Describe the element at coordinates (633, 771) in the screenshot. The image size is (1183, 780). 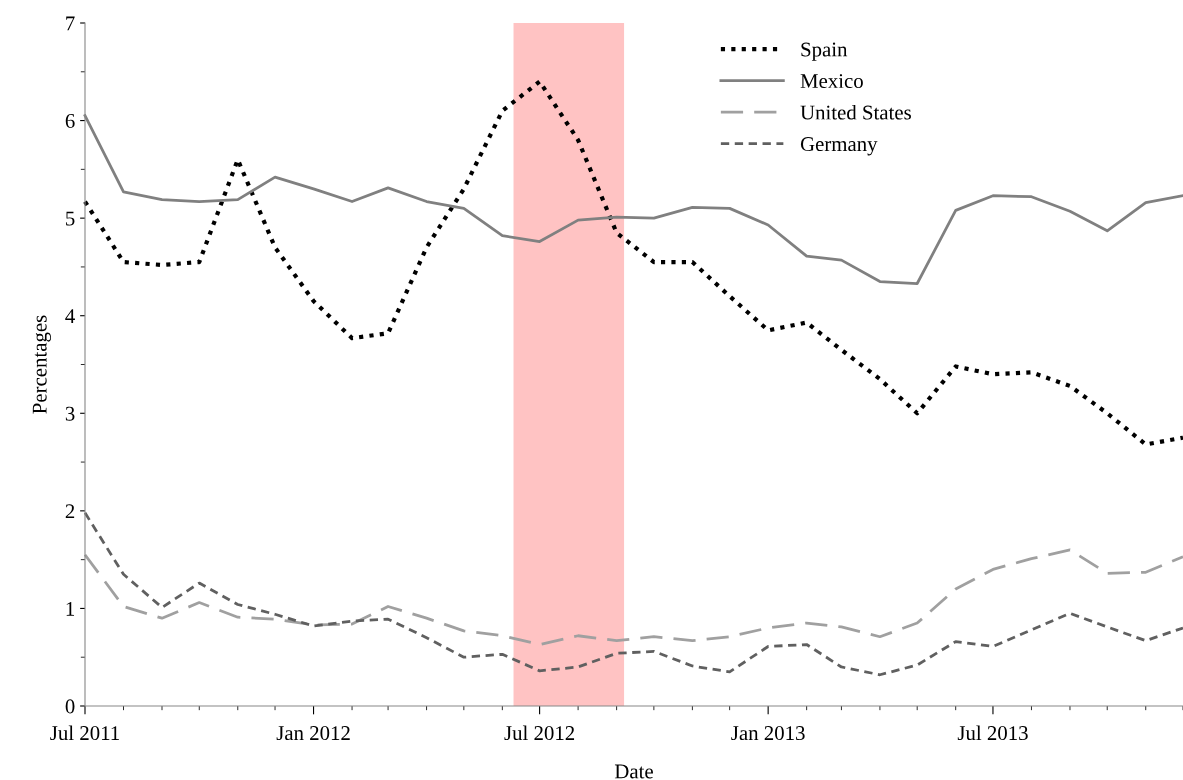
I see `x-axis-title: Date` at that location.